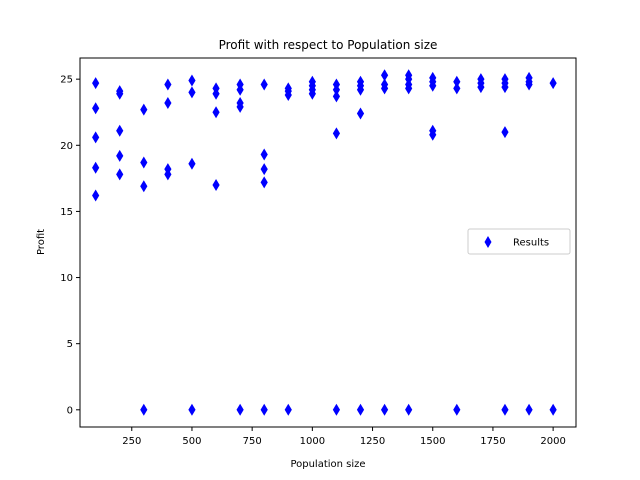 Image resolution: width=640 pixels, height=480 pixels. I want to click on x-axis-ticks: 250 500 750 1000 1250 1500 1750 2000, so click(344, 437).